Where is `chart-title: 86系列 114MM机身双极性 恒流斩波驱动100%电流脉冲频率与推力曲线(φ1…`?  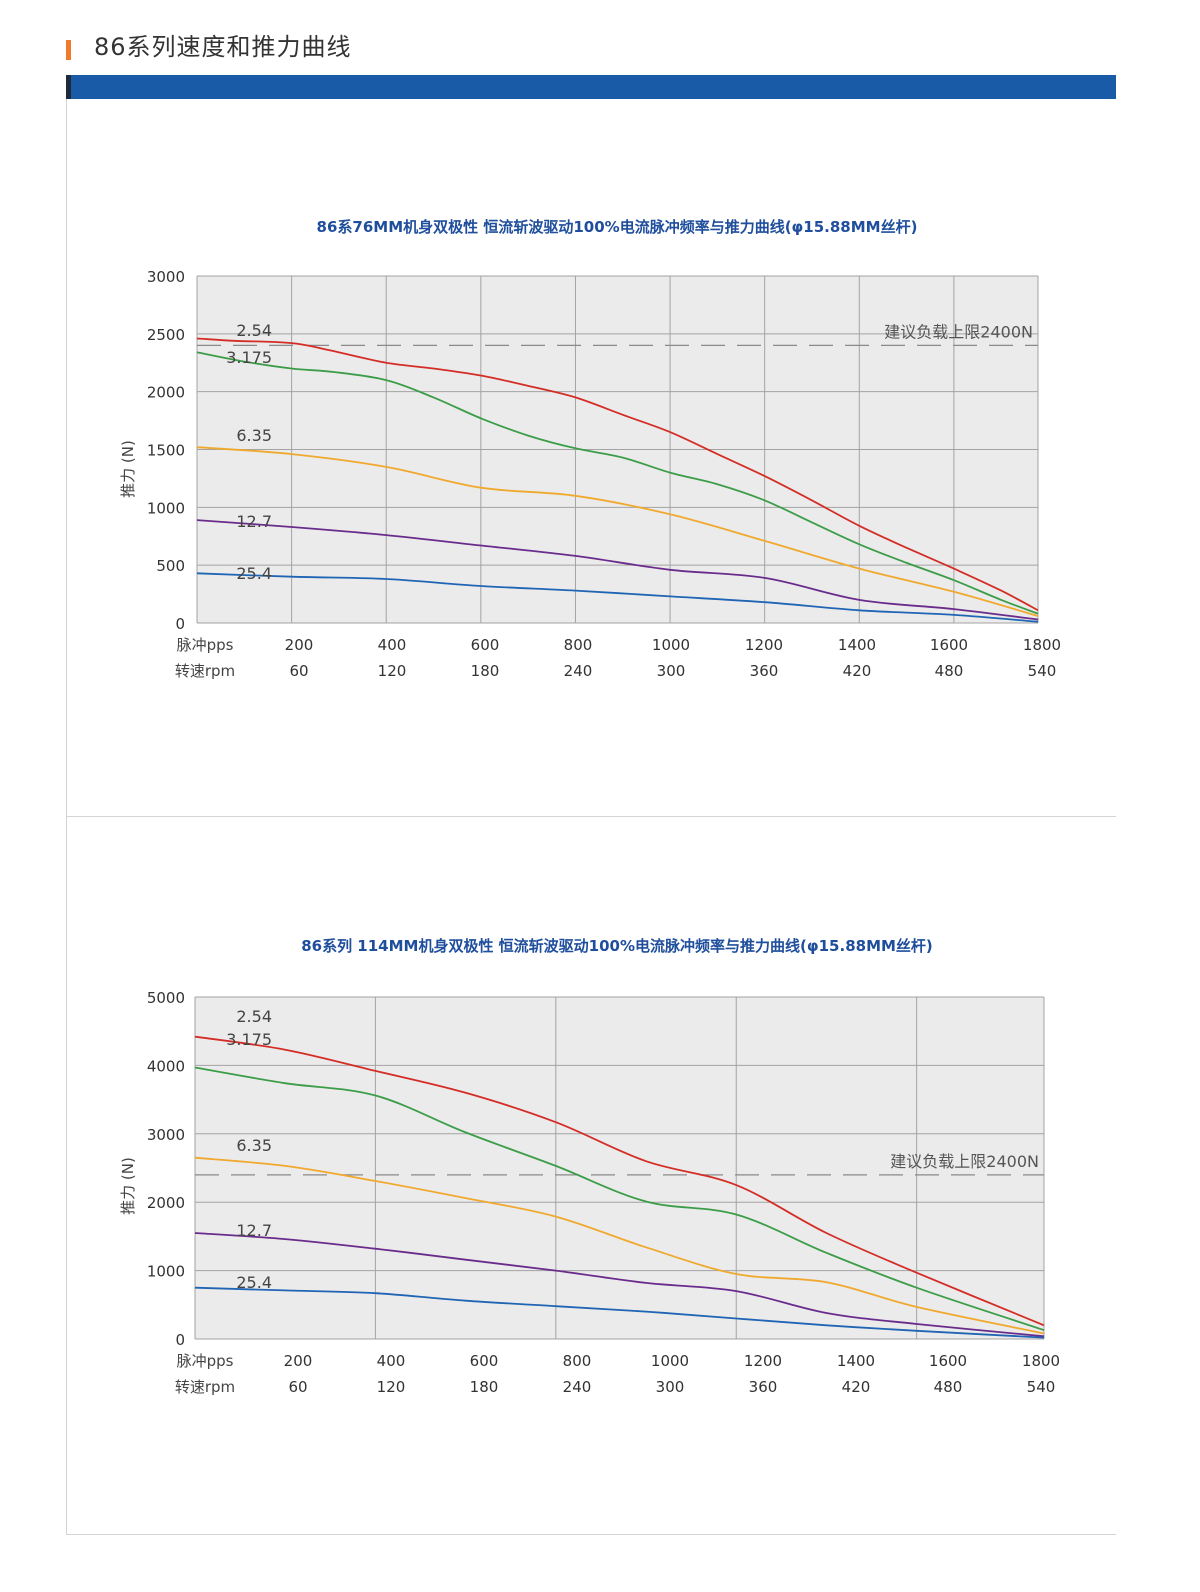
chart-title: 86系列 114MM机身双极性 恒流斩波驱动100%电流脉冲频率与推力曲线(φ1… is located at coordinates (617, 946).